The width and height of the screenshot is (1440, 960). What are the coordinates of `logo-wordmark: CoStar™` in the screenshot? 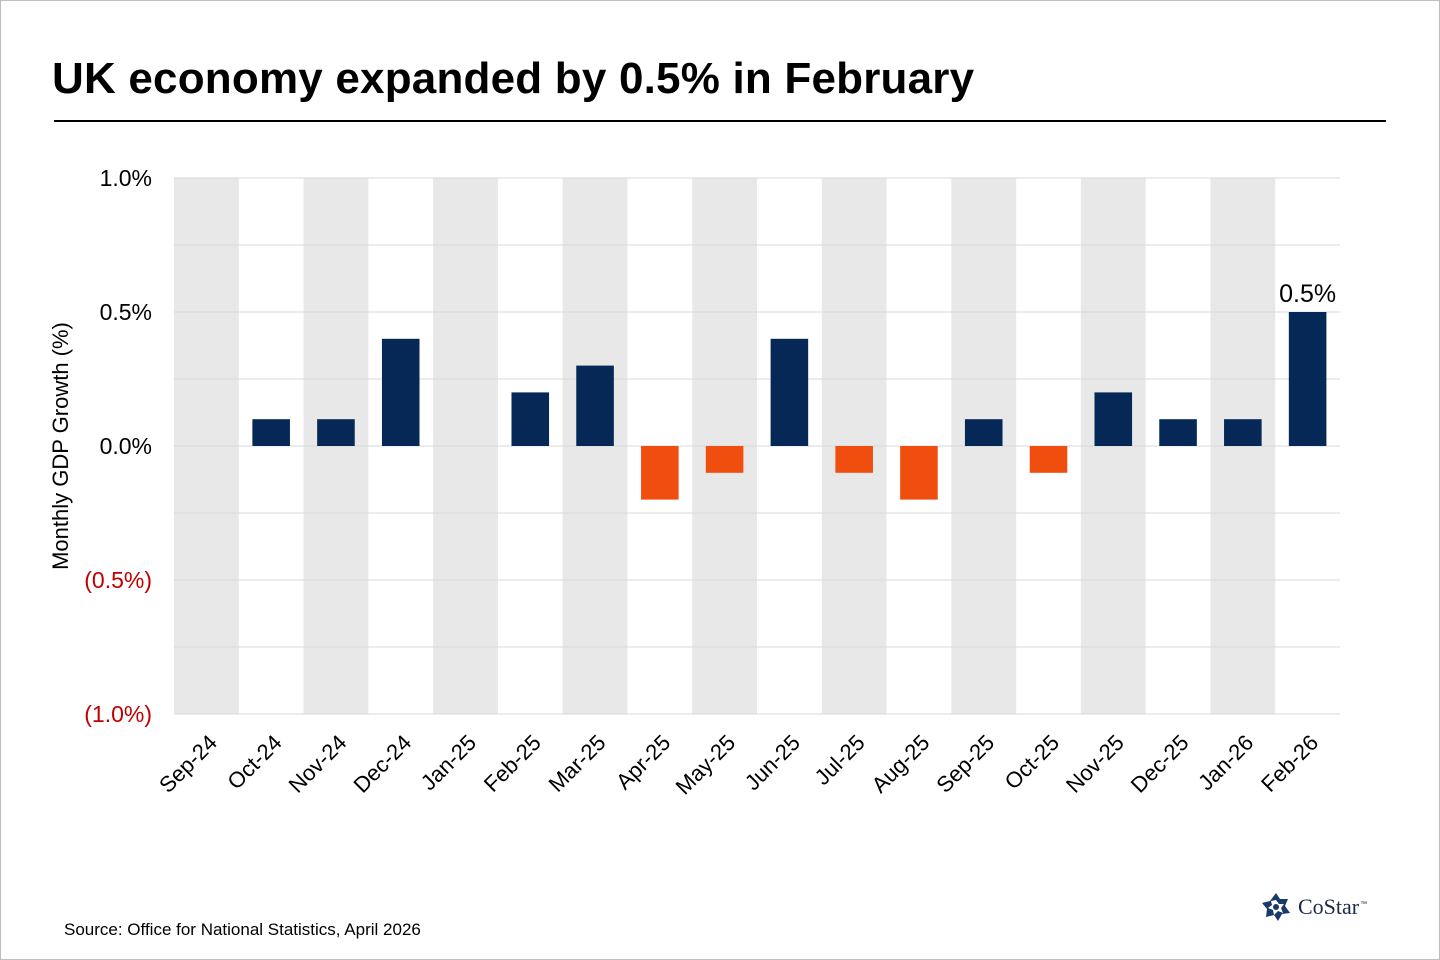 It's located at (1332, 907).